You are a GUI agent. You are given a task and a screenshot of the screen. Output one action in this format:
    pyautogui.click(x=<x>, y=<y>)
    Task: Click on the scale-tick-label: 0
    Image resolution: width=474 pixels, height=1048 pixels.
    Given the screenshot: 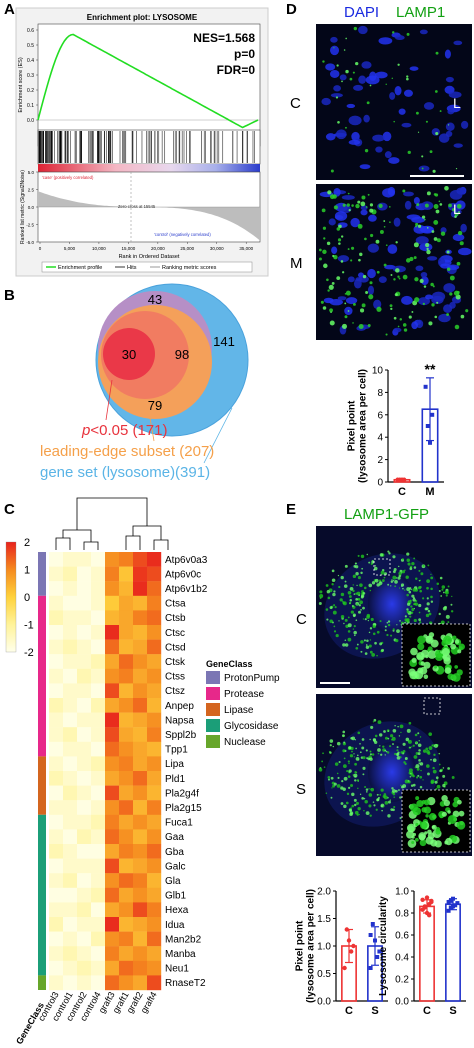 What is the action you would take?
    pyautogui.click(x=27, y=598)
    